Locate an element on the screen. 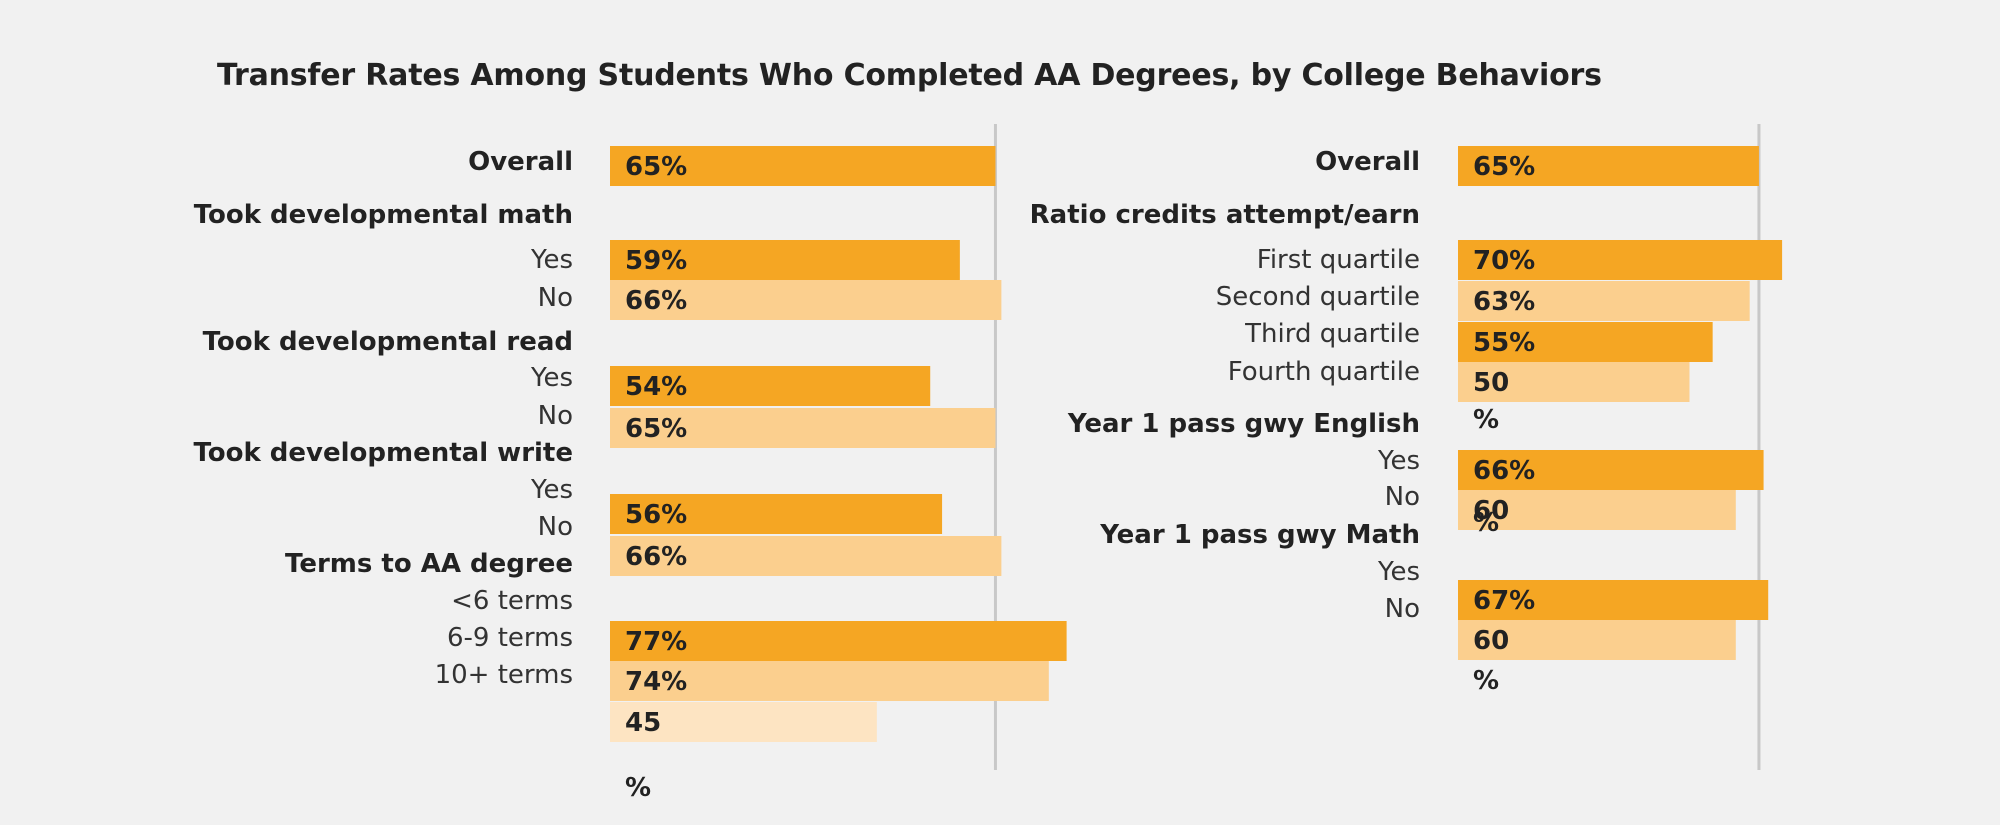  bar-value-label: 63% is located at coordinates (1504, 302).